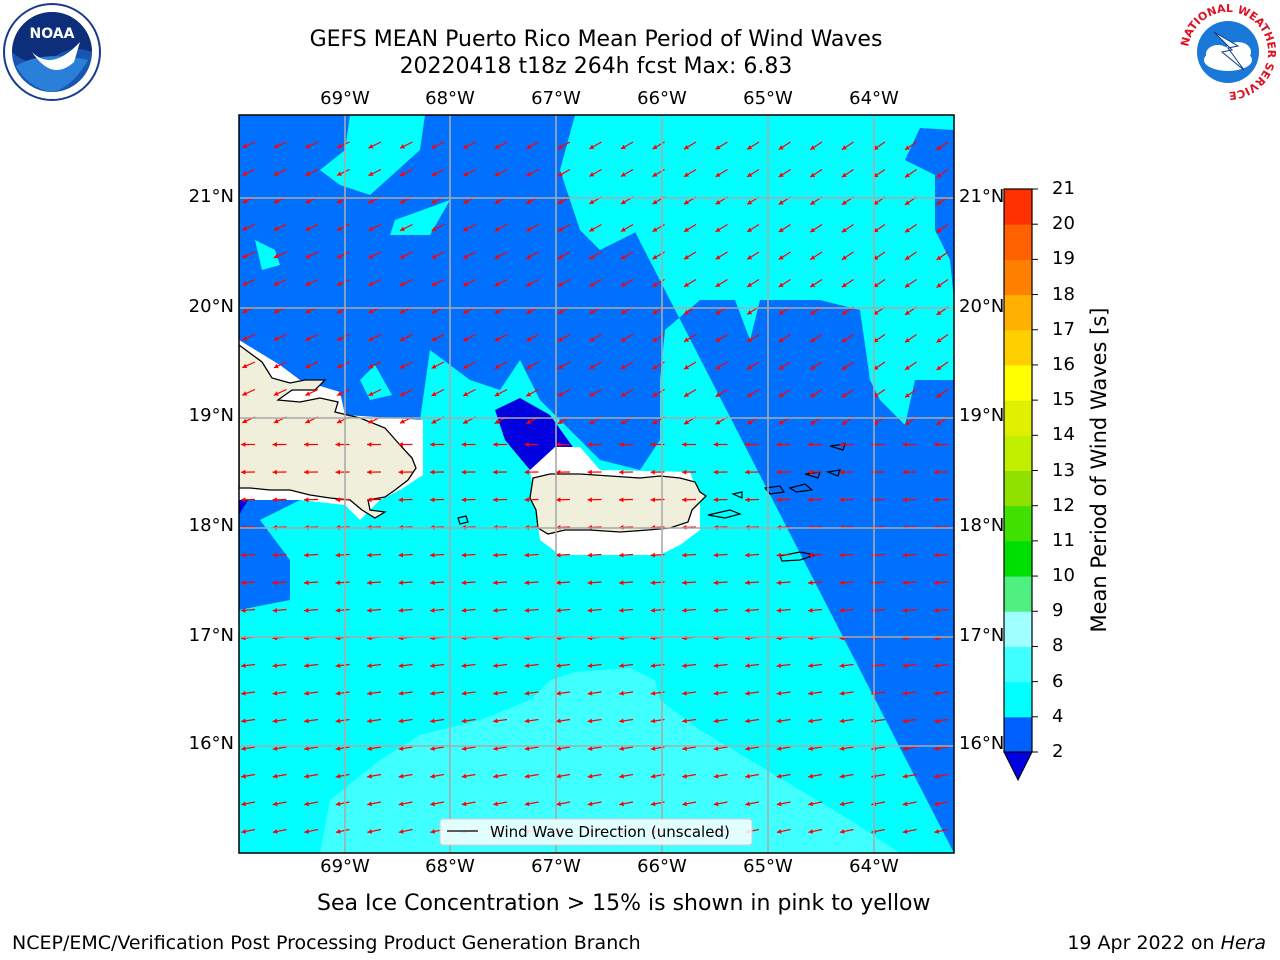 The image size is (1280, 960). I want to click on lon-label-top: 66°W, so click(662, 98).